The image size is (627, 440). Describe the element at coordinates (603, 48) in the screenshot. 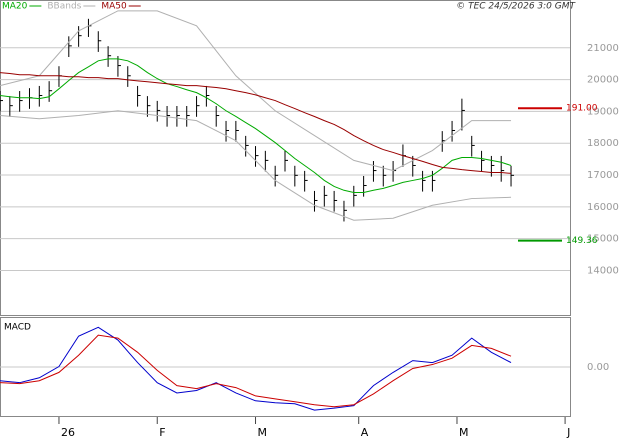

I see `y-tick-label: 21000` at that location.